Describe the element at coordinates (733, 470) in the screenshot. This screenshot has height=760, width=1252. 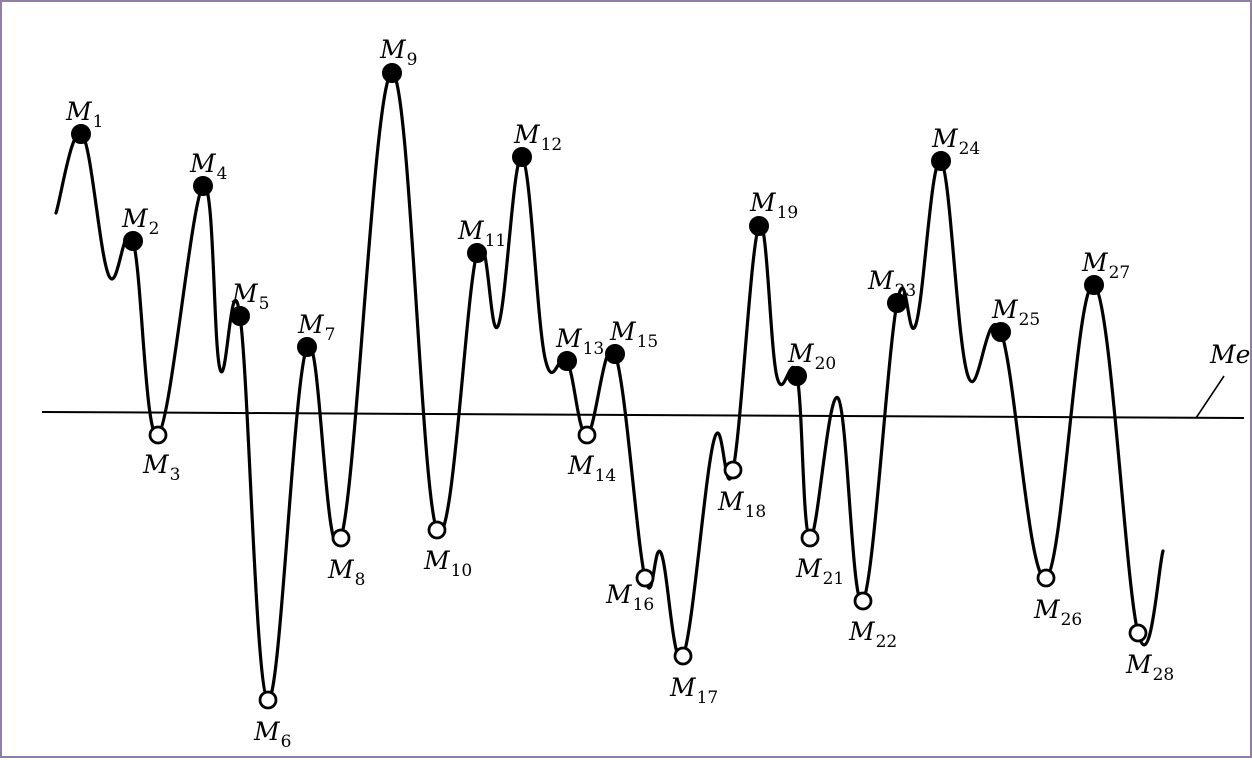
I see `minimum-point-m18` at that location.